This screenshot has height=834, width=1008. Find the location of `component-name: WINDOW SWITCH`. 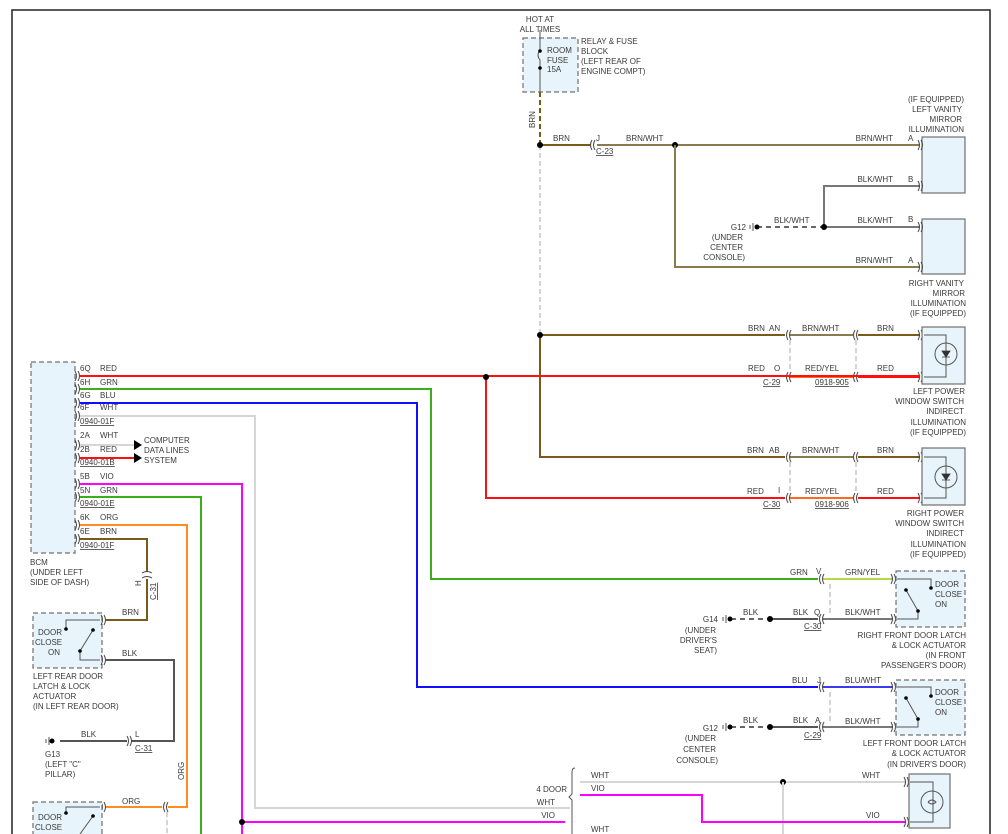

component-name: WINDOW SWITCH is located at coordinates (929, 401).